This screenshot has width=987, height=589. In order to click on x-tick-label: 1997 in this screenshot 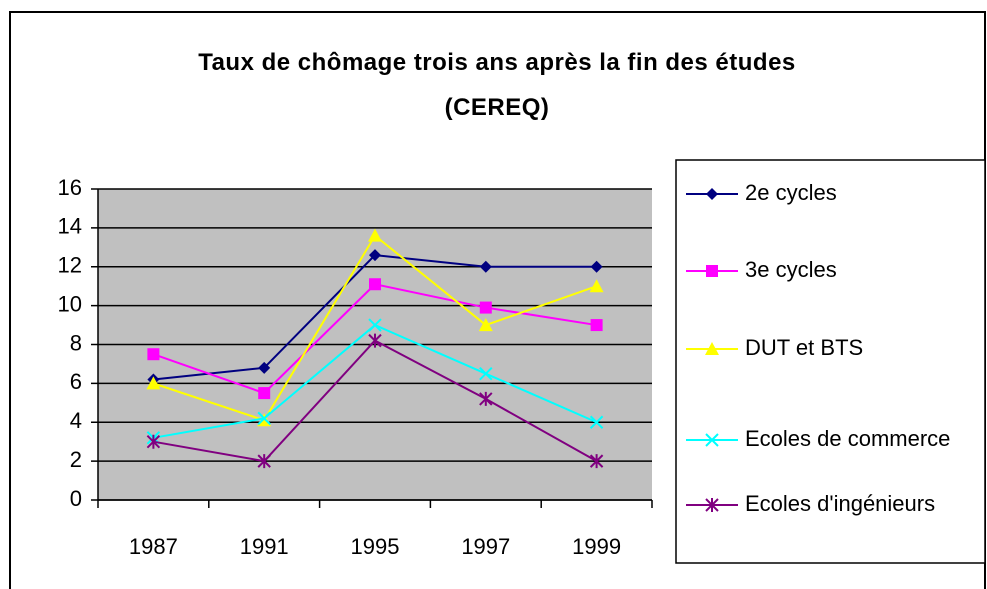, I will do `click(485, 546)`.